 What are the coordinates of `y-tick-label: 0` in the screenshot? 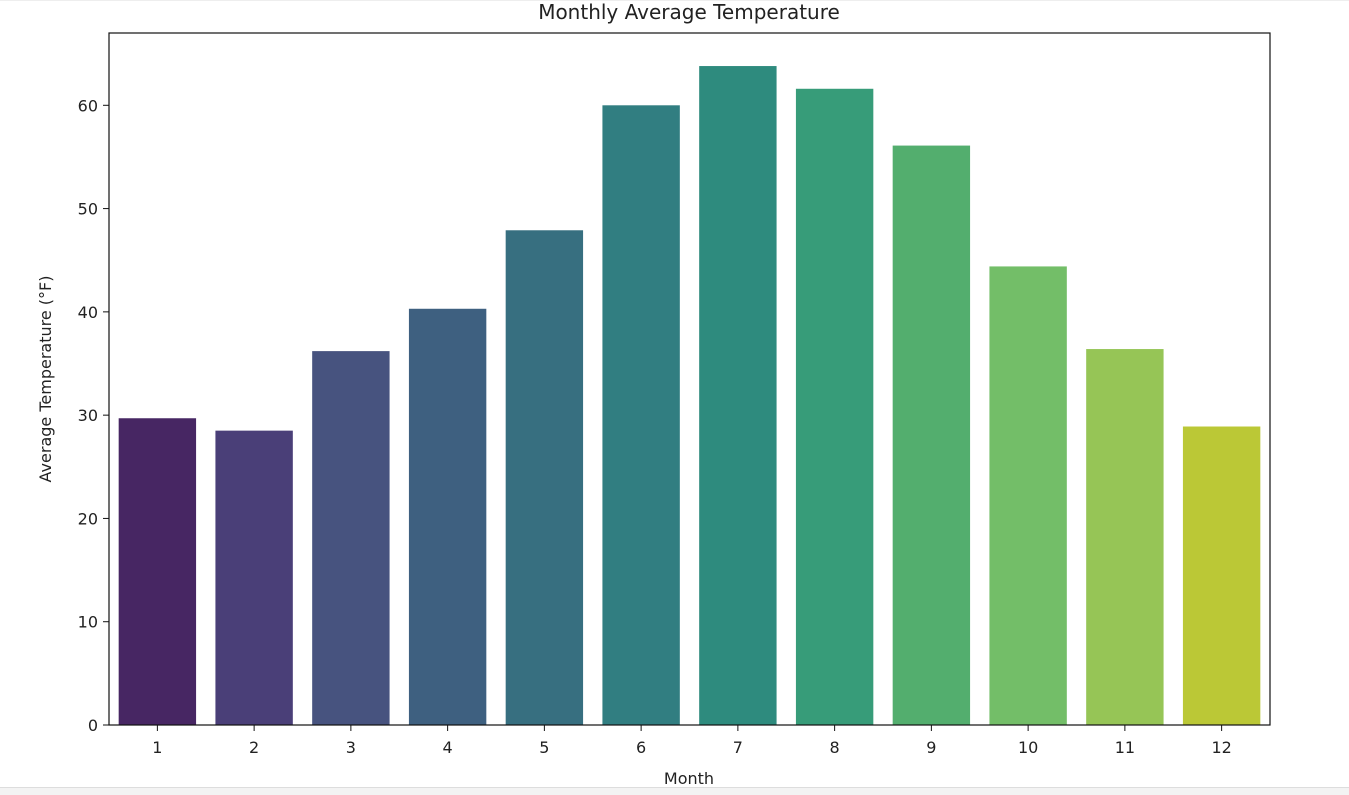 It's located at (93, 725).